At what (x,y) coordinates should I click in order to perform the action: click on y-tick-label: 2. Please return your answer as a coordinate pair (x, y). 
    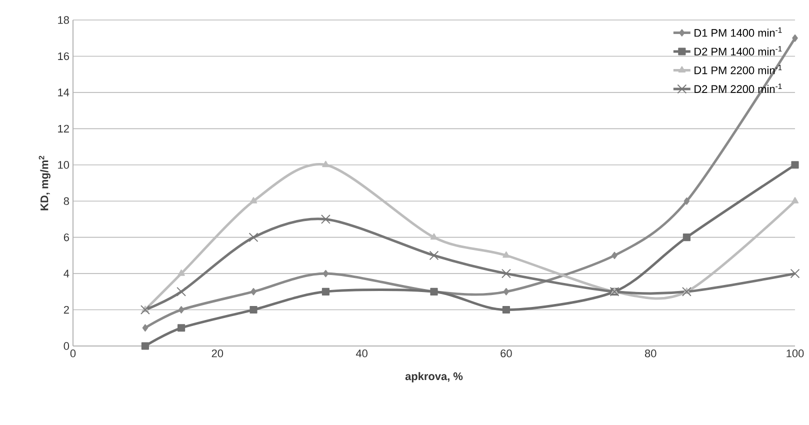
    Looking at the image, I should click on (66, 310).